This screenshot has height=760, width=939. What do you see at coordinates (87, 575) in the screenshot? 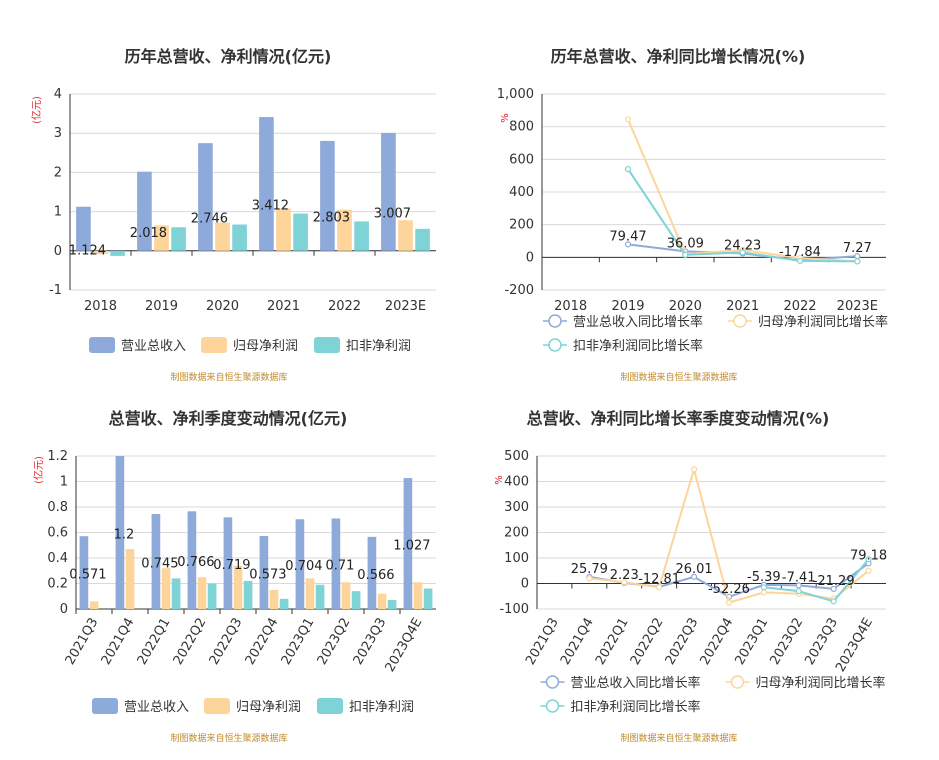
I see `data-label: 0.571` at bounding box center [87, 575].